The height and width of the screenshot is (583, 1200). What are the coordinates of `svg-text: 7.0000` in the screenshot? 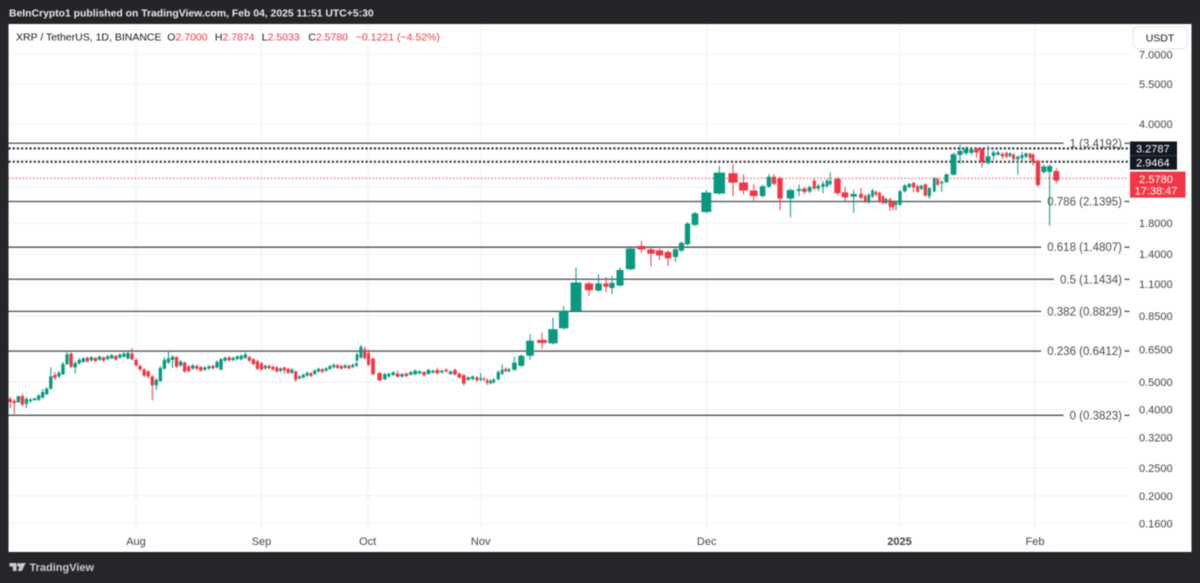 It's located at (1156, 55).